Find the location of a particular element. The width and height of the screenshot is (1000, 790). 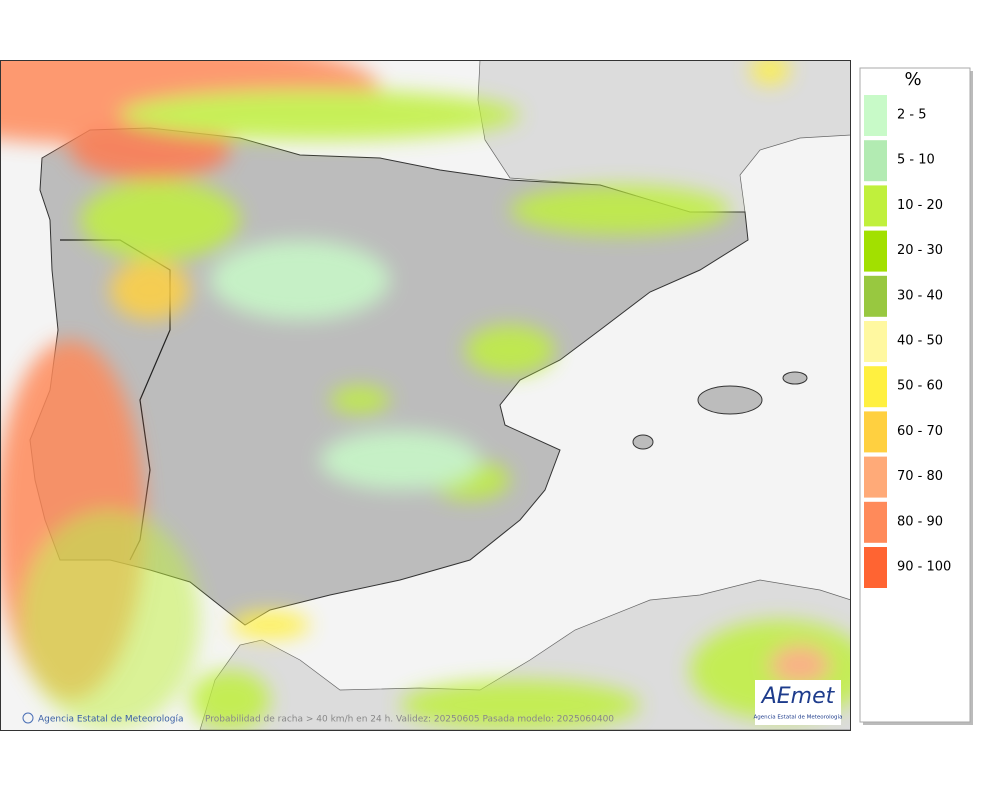

legend-label: 60 - 70 is located at coordinates (920, 431).